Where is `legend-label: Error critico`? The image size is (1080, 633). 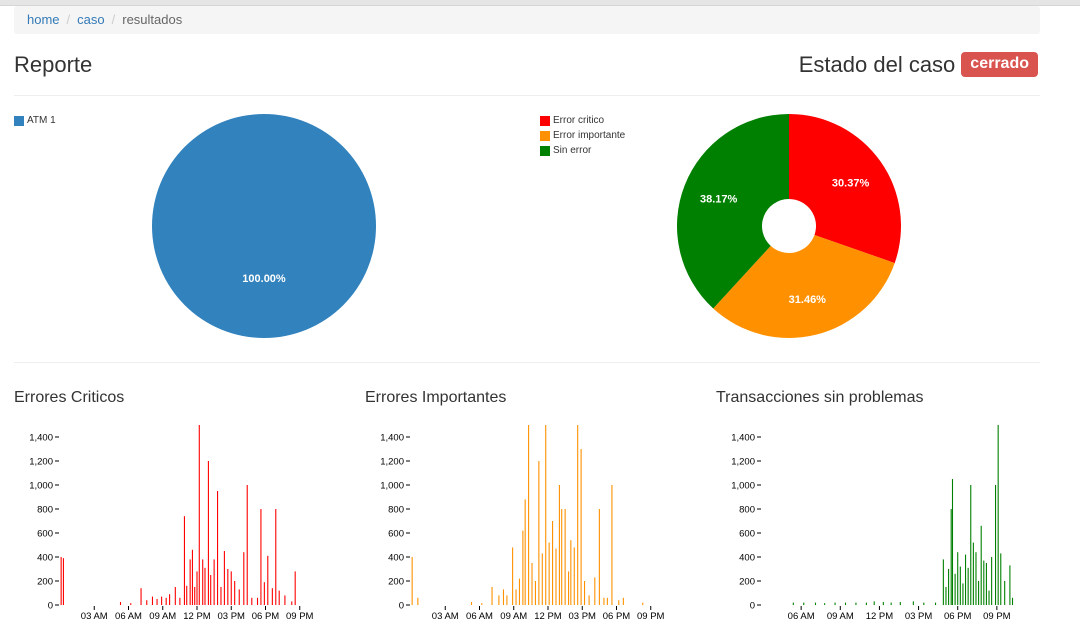
legend-label: Error critico is located at coordinates (579, 120).